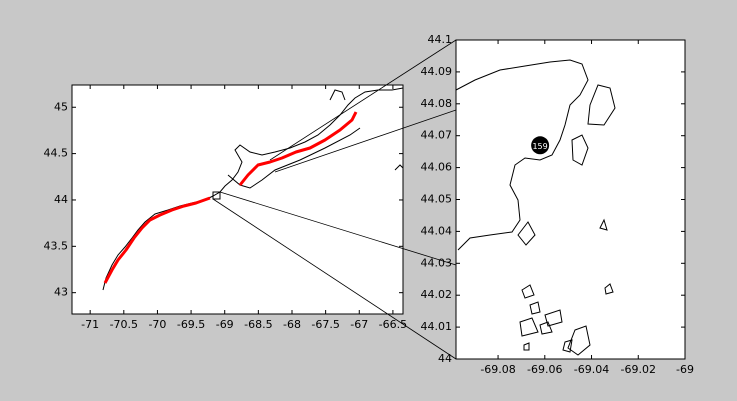  I want to click on y-tick-label: 44.08, so click(437, 103).